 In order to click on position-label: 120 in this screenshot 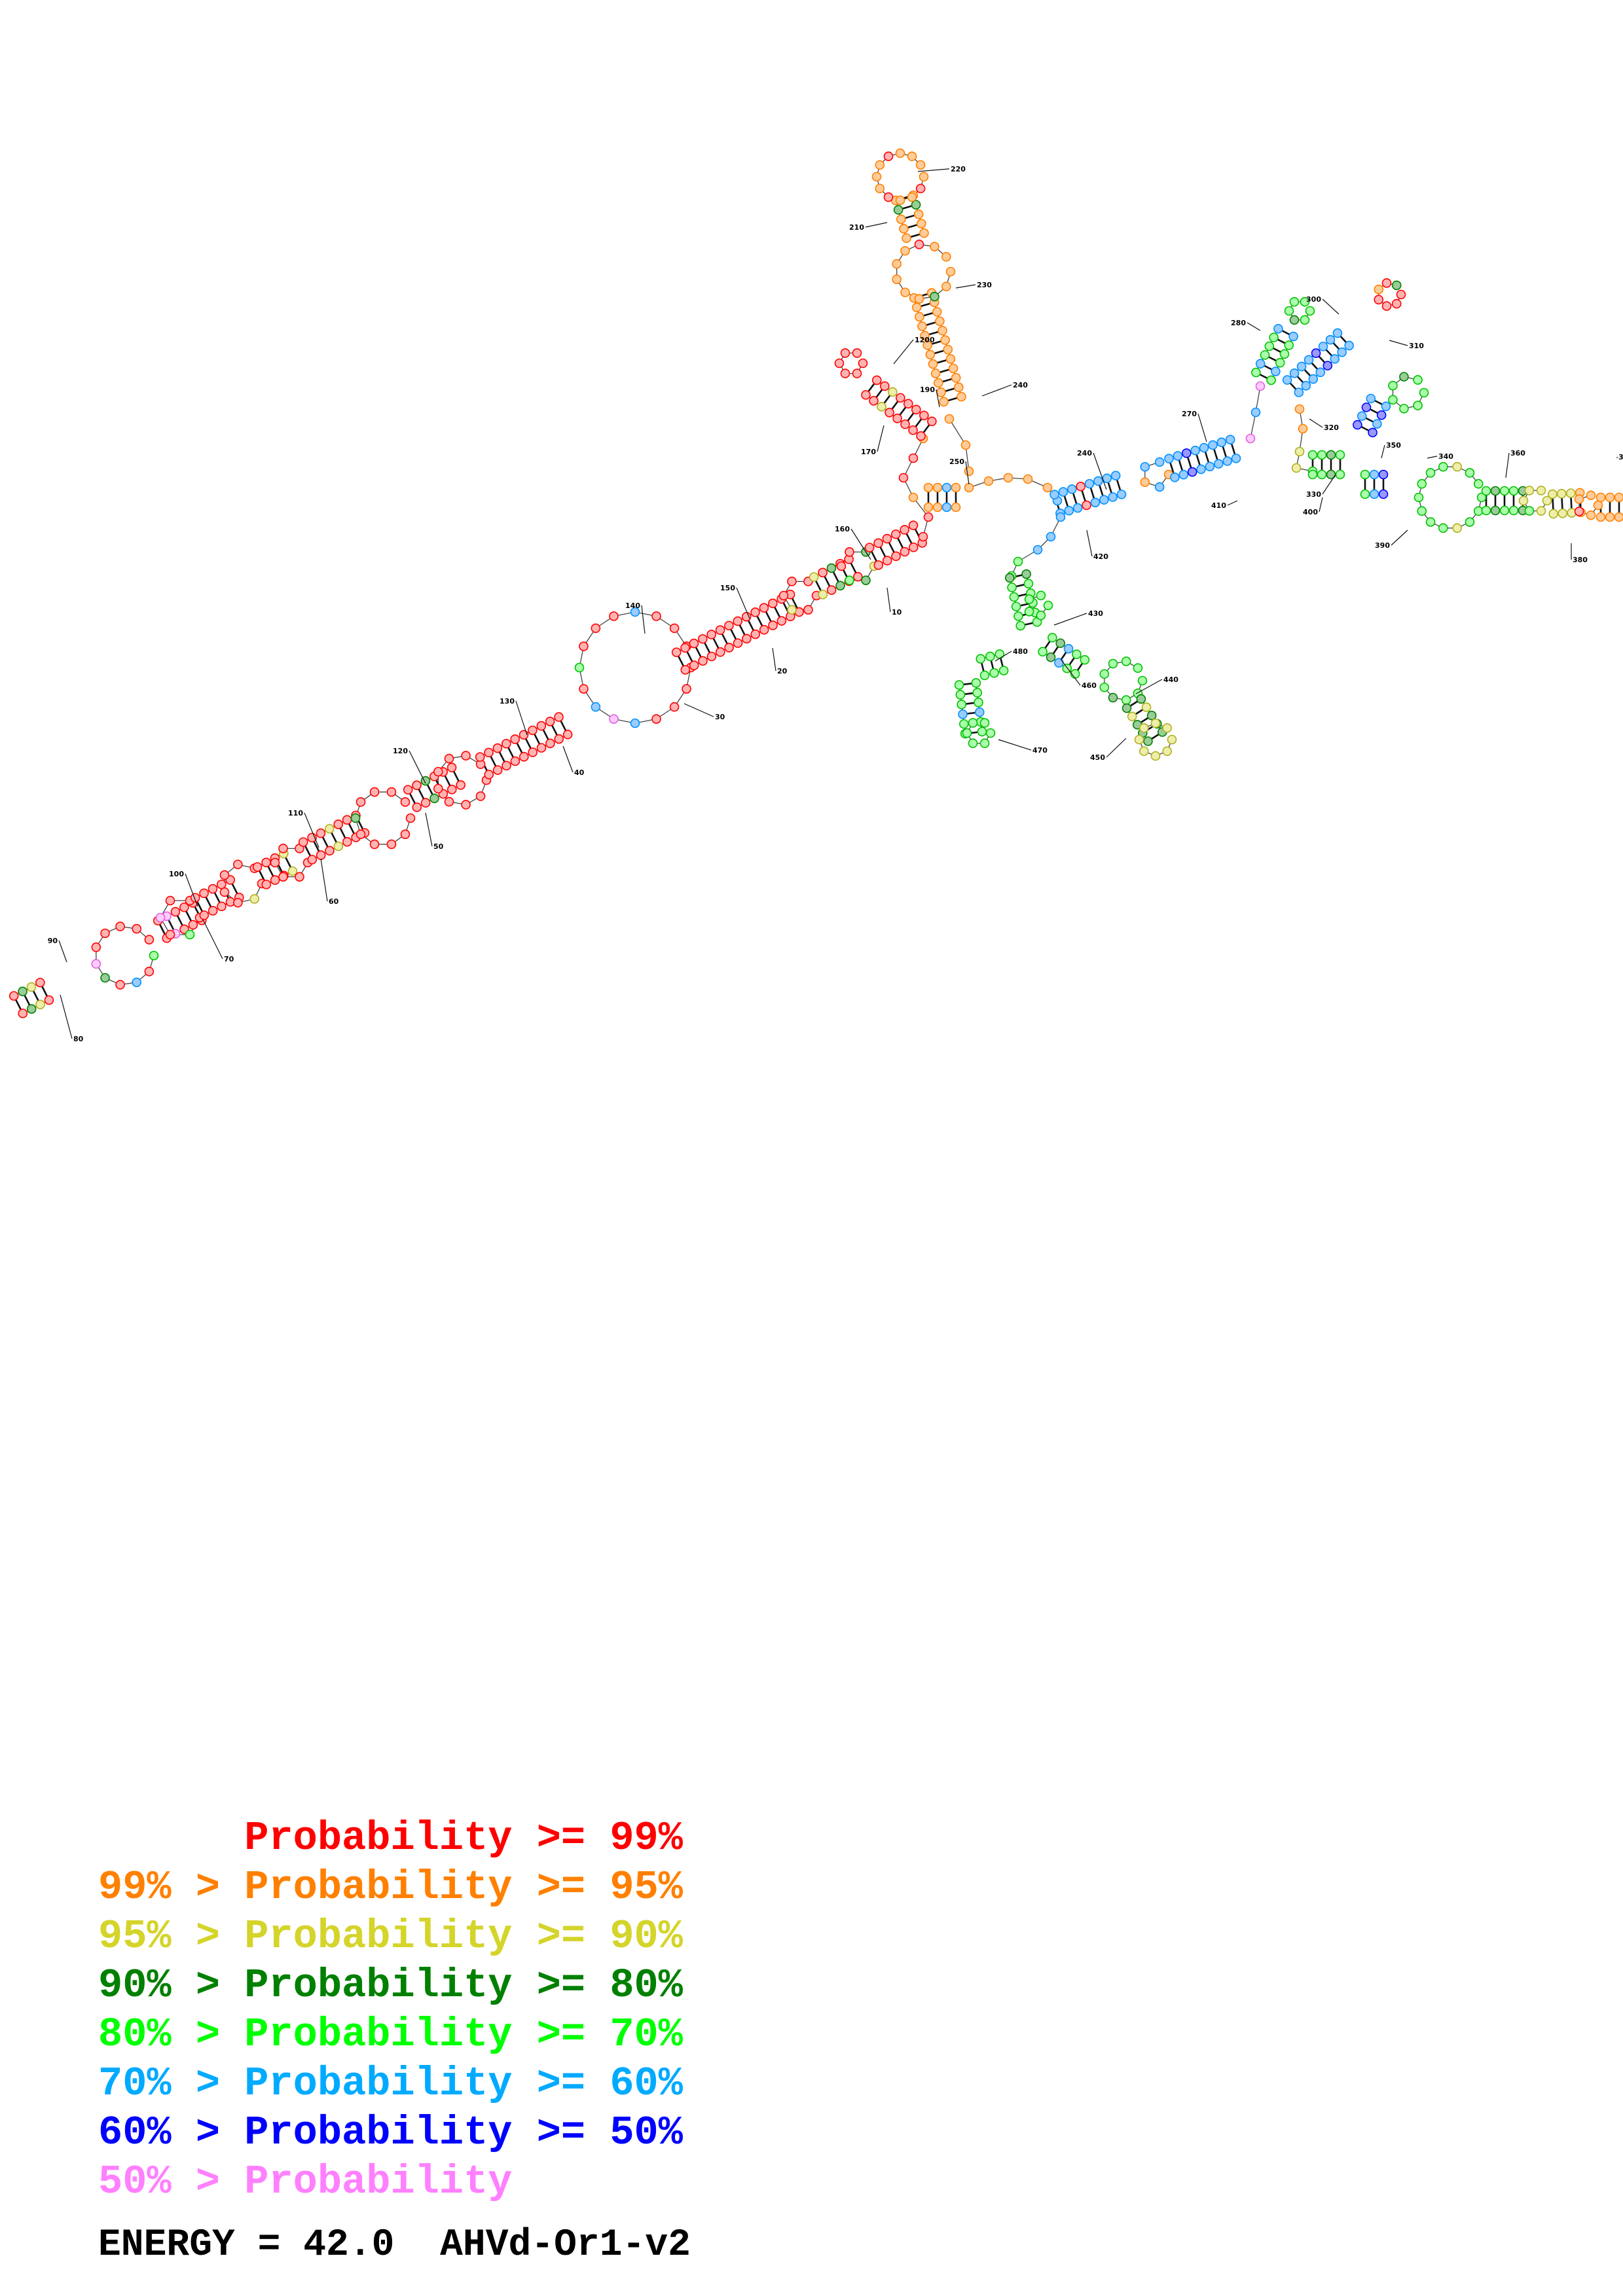, I will do `click(400, 751)`.